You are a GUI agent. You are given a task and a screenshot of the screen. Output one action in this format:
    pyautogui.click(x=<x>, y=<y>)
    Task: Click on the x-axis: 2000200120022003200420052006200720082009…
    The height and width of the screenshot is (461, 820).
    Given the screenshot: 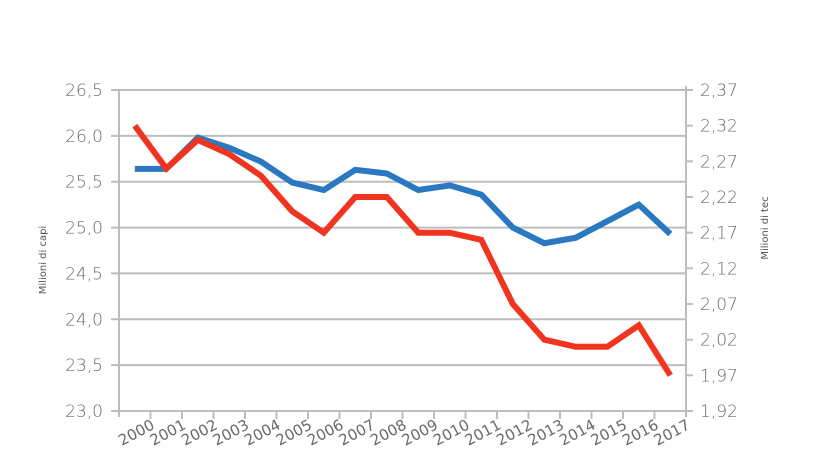 What is the action you would take?
    pyautogui.click(x=404, y=430)
    